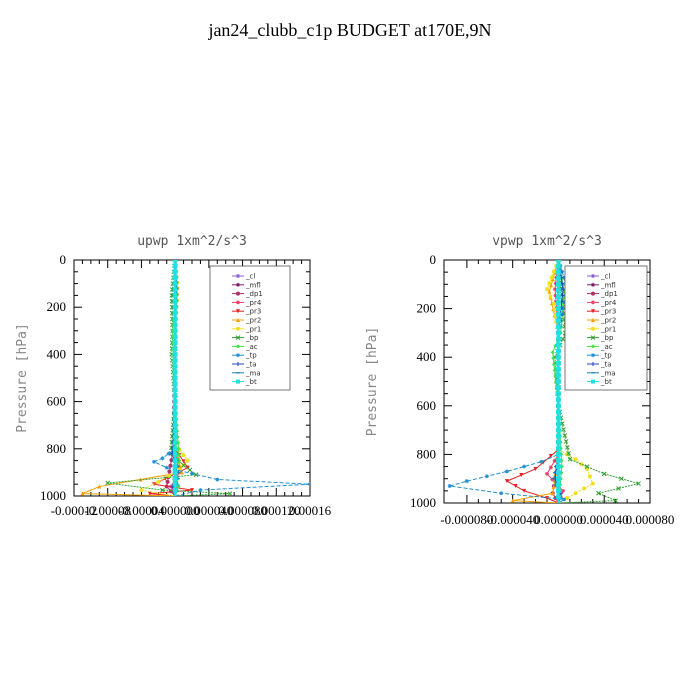 The height and width of the screenshot is (700, 700). I want to click on x-tick-label: -0.00012, so click(74, 510).